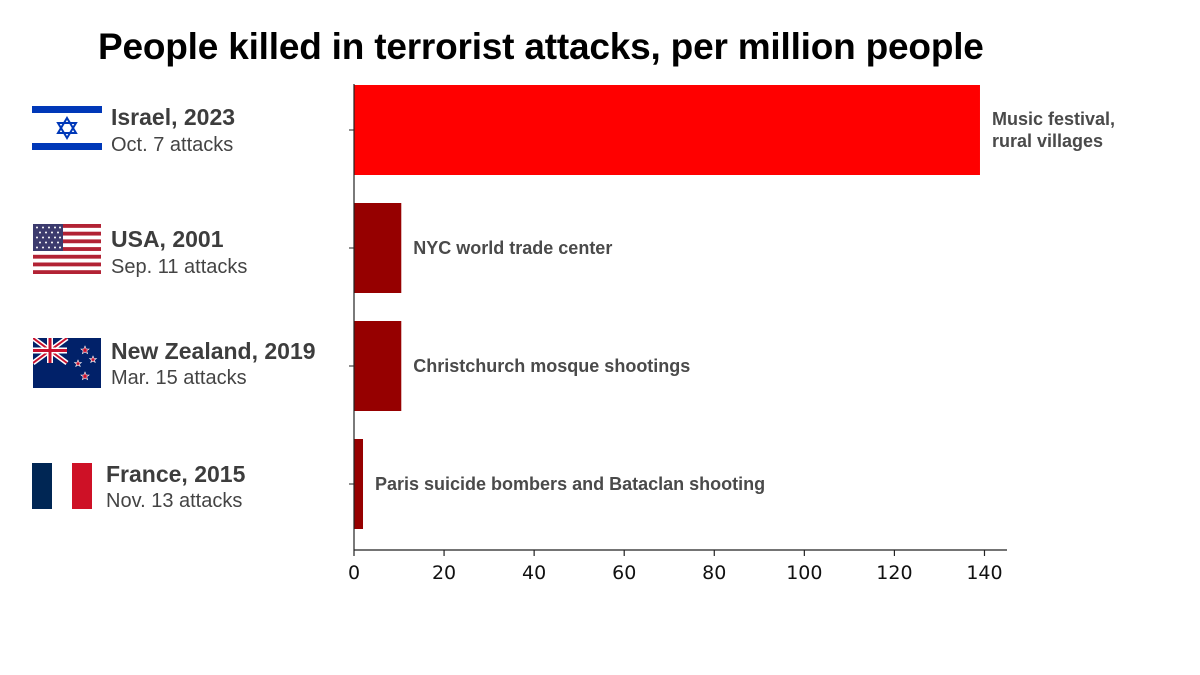 The height and width of the screenshot is (675, 1200). Describe the element at coordinates (67, 363) in the screenshot. I see `new-zealand-flag-icon` at that location.